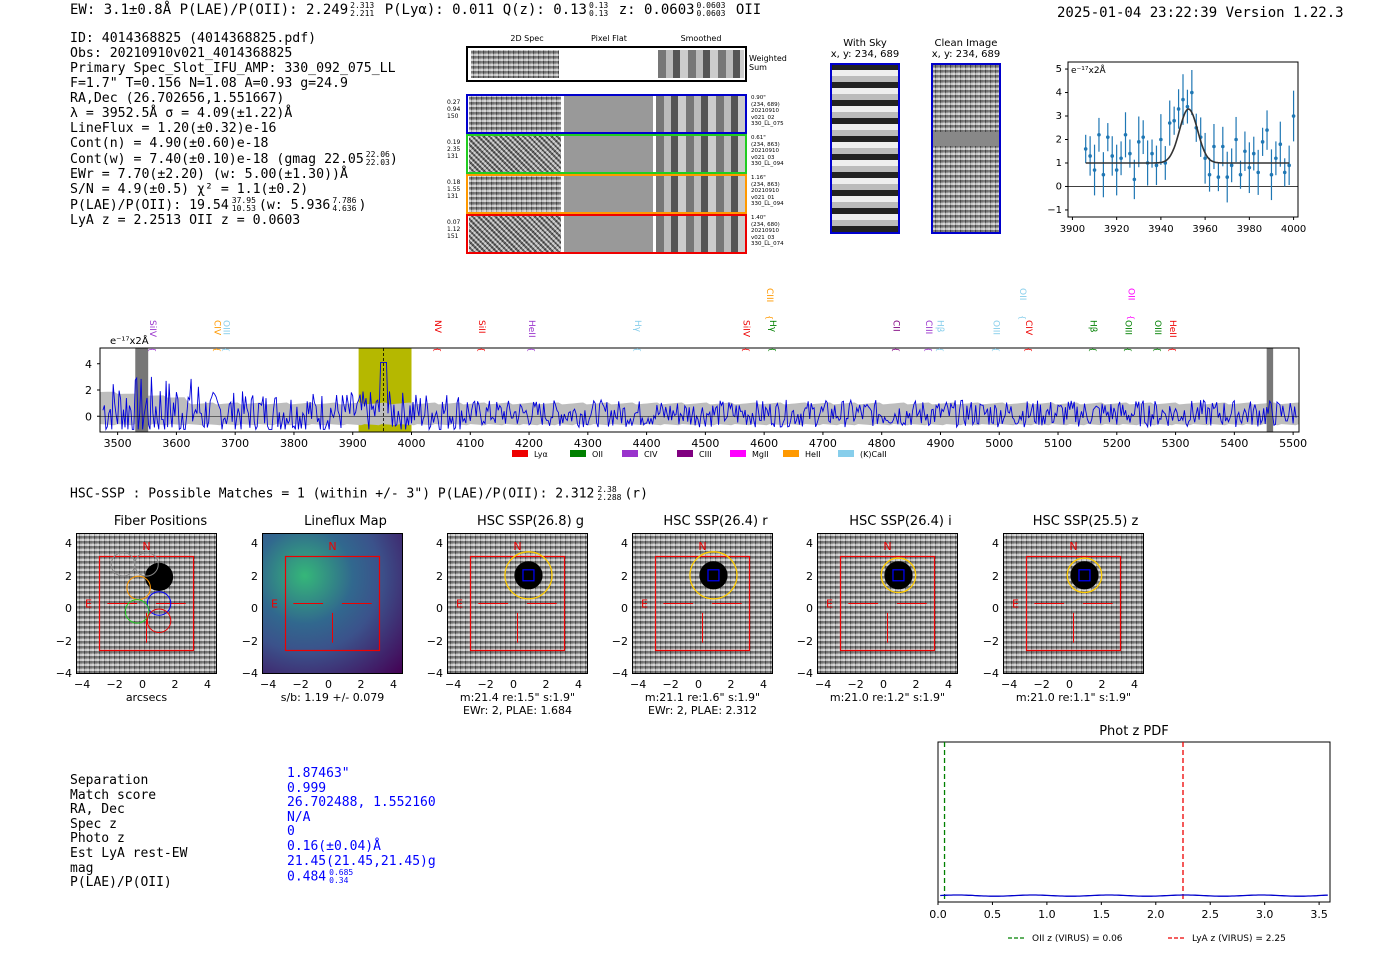 The width and height of the screenshot is (1400, 953). What do you see at coordinates (630, 453) in the screenshot?
I see `spectrum-legend-swatch` at bounding box center [630, 453].